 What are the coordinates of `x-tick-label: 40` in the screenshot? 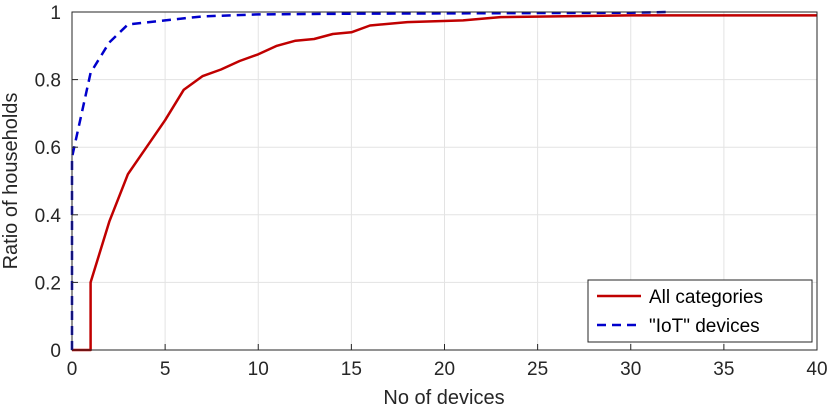 It's located at (816, 369).